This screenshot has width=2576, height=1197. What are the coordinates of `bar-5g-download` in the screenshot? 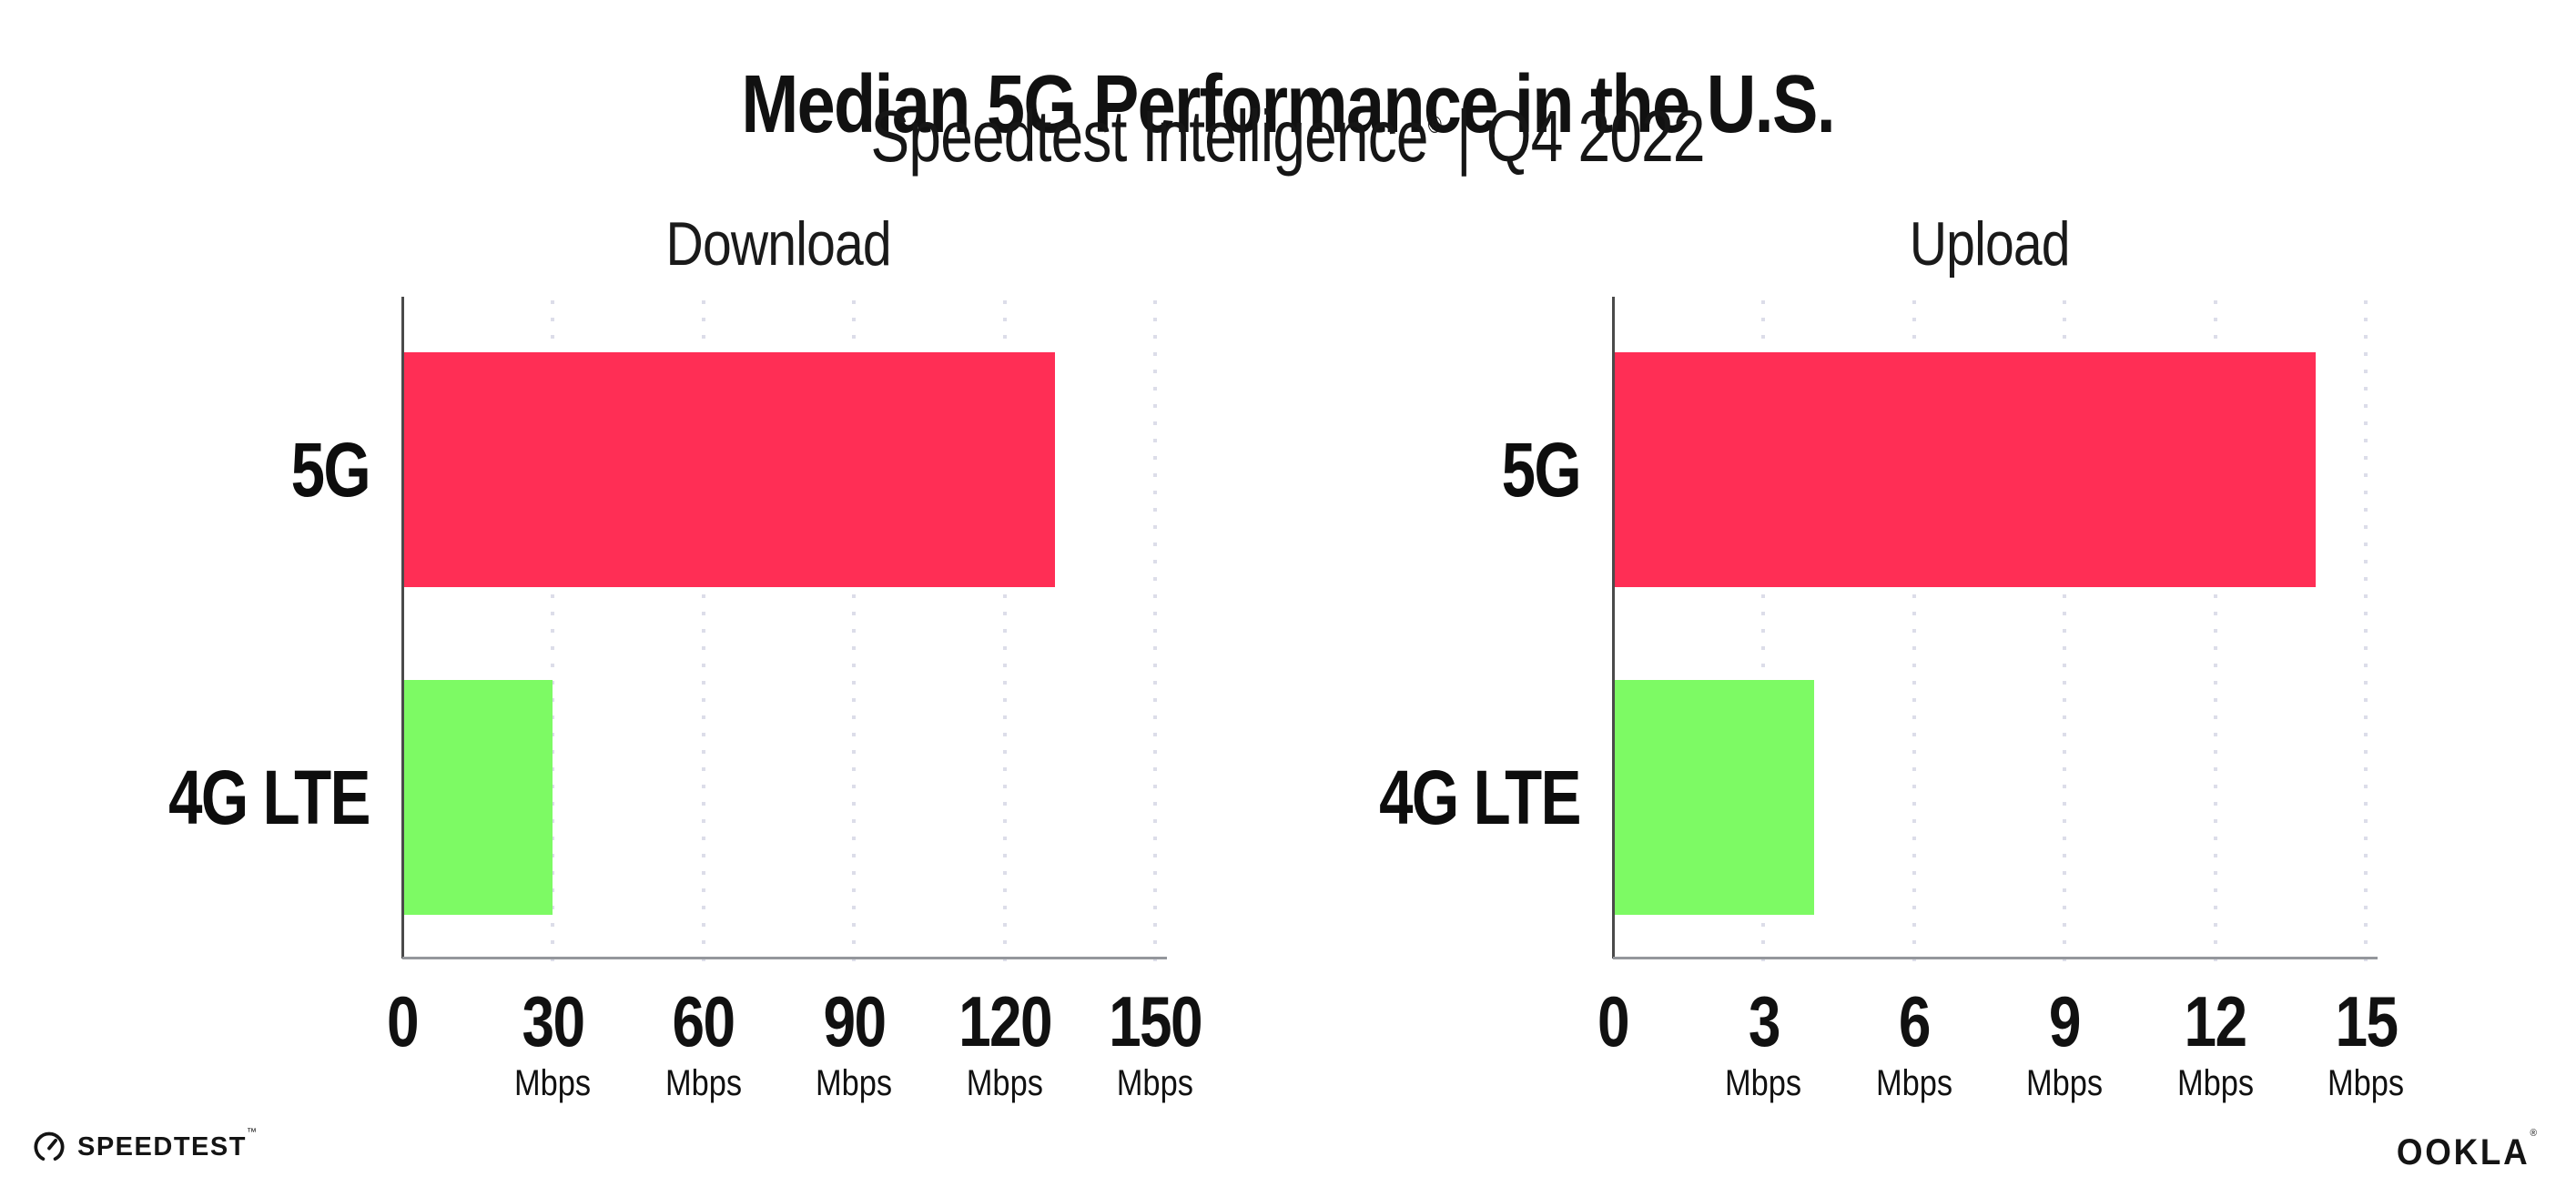 It's located at (728, 470).